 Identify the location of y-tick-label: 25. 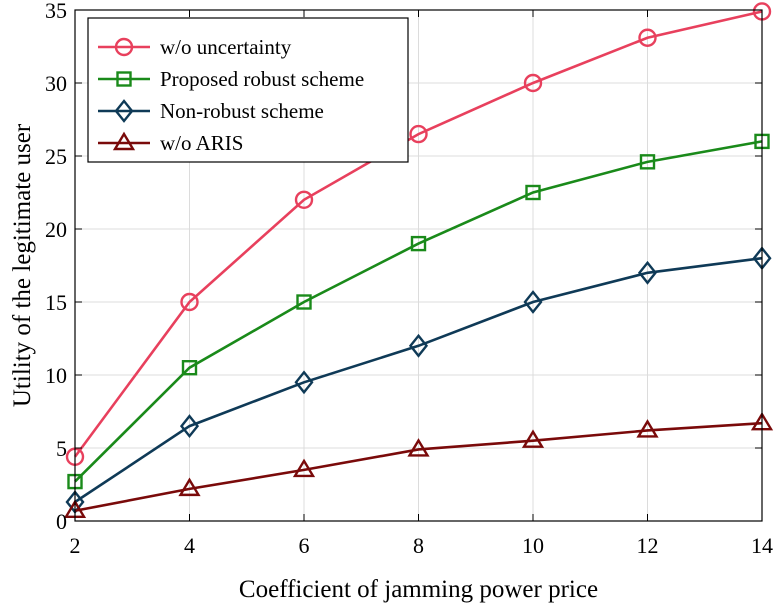
(56, 156).